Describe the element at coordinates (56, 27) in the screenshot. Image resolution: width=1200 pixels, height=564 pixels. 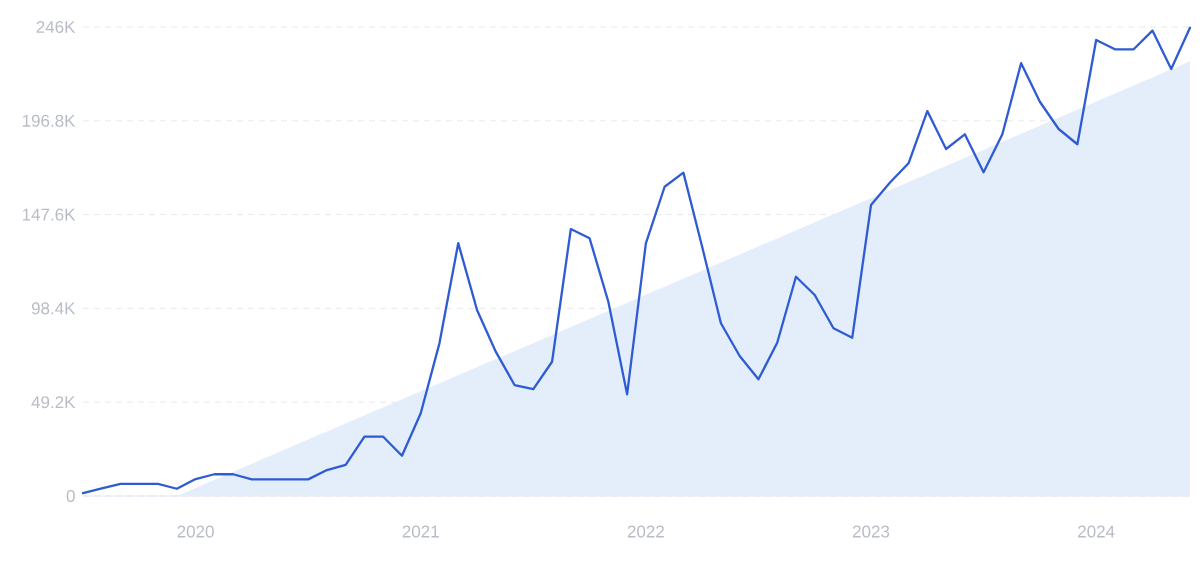
I see `y-tick-label: 246K` at that location.